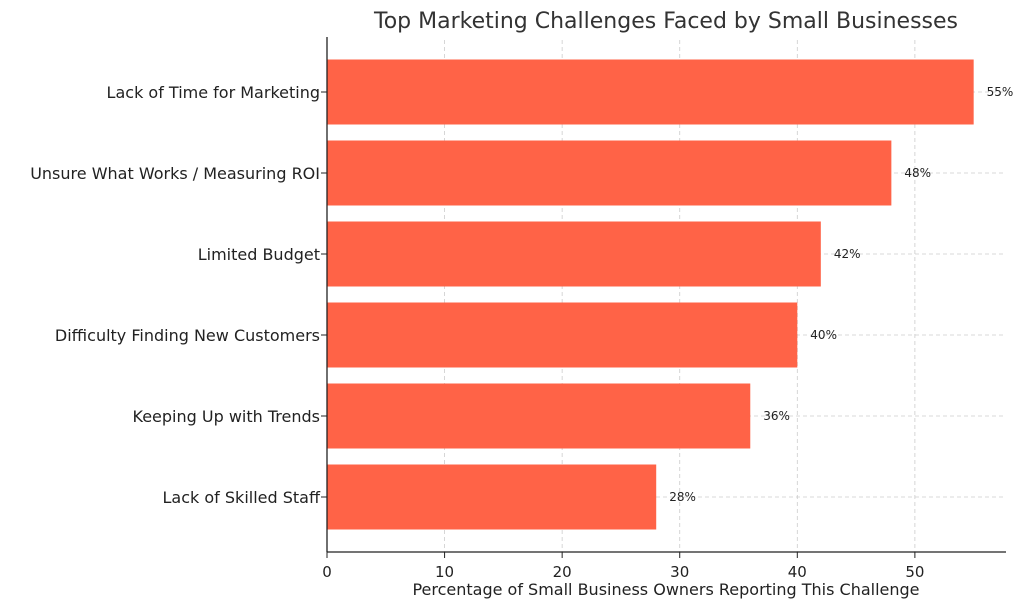 Image resolution: width=1024 pixels, height=612 pixels. What do you see at coordinates (327, 572) in the screenshot?
I see `x-tick-label: 0` at bounding box center [327, 572].